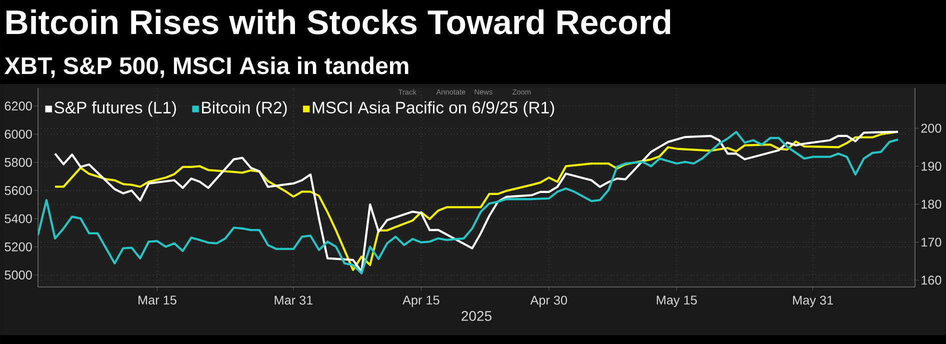 Image resolution: width=946 pixels, height=344 pixels. I want to click on y-tick-label: 5200, so click(18, 247).